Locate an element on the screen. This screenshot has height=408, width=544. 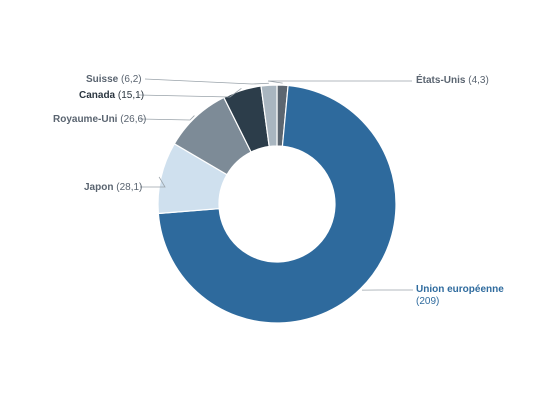
label-japon-name: Japon is located at coordinates (99, 187).